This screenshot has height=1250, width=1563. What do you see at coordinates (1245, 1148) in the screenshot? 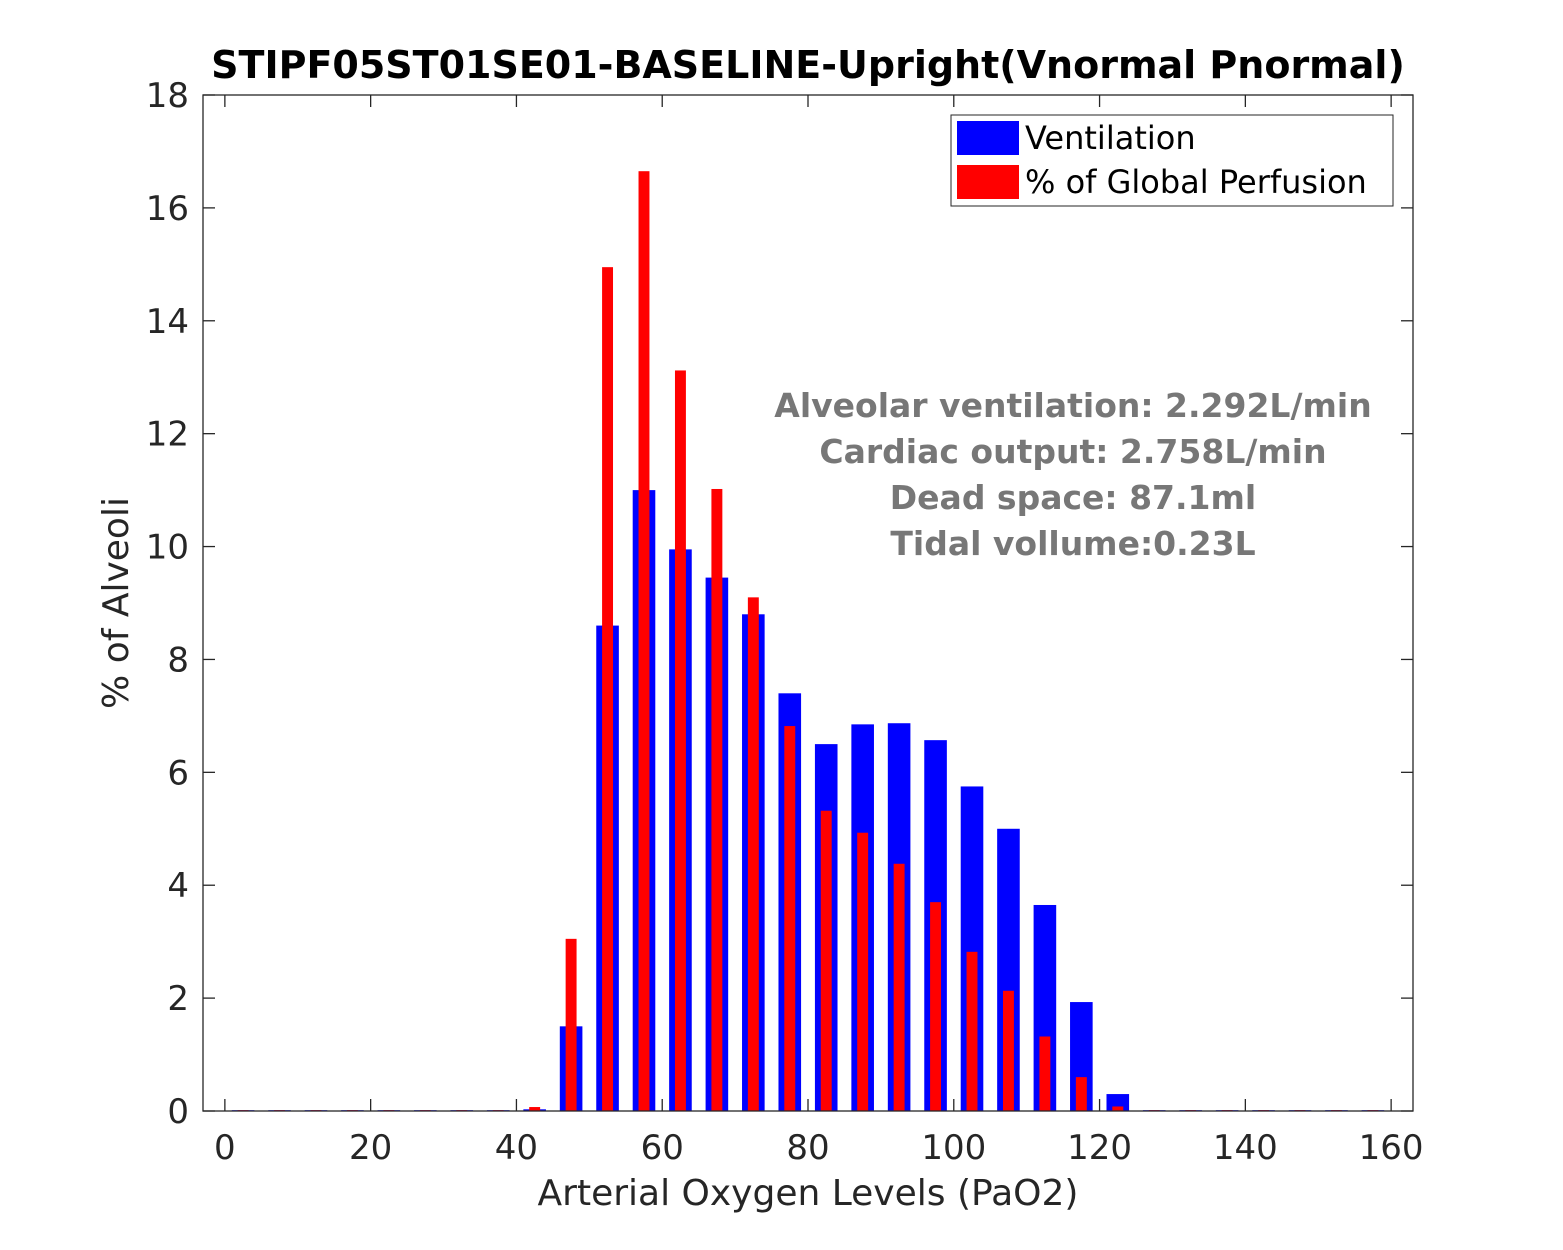
I see `x-tick-label: 140` at bounding box center [1245, 1148].